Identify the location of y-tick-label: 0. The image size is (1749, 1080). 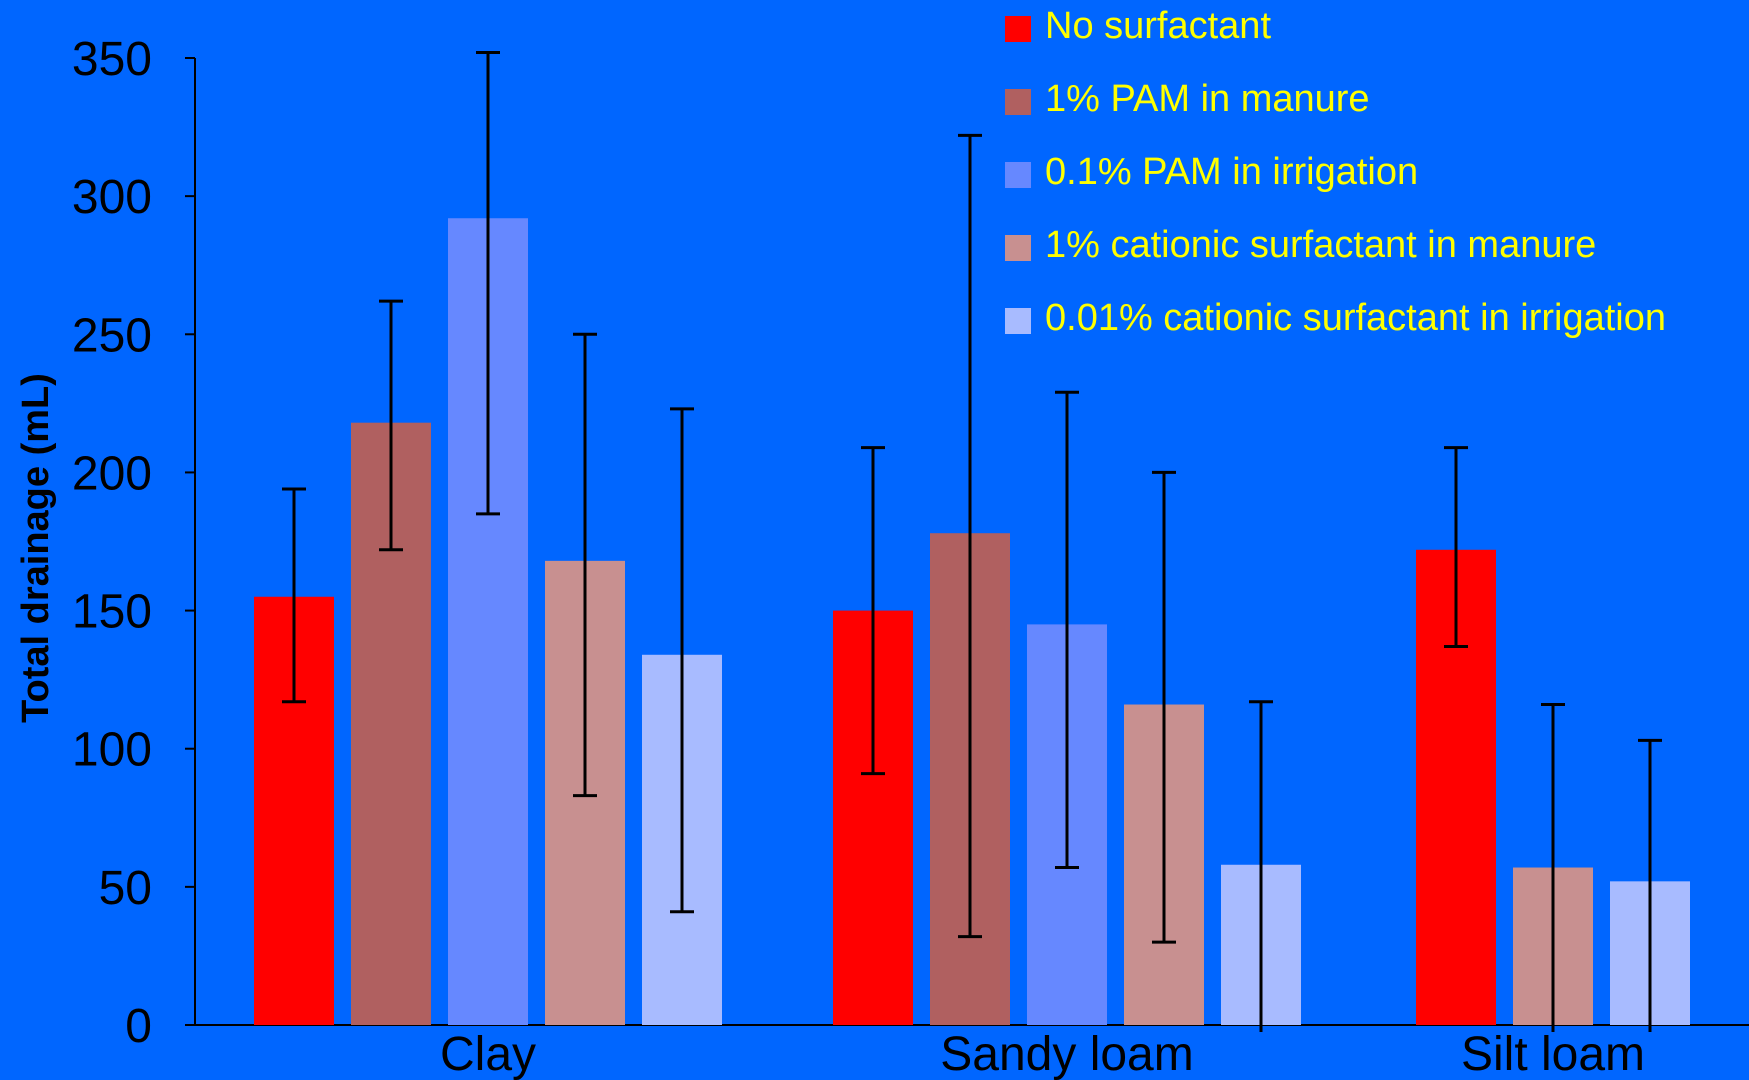
(138, 1026).